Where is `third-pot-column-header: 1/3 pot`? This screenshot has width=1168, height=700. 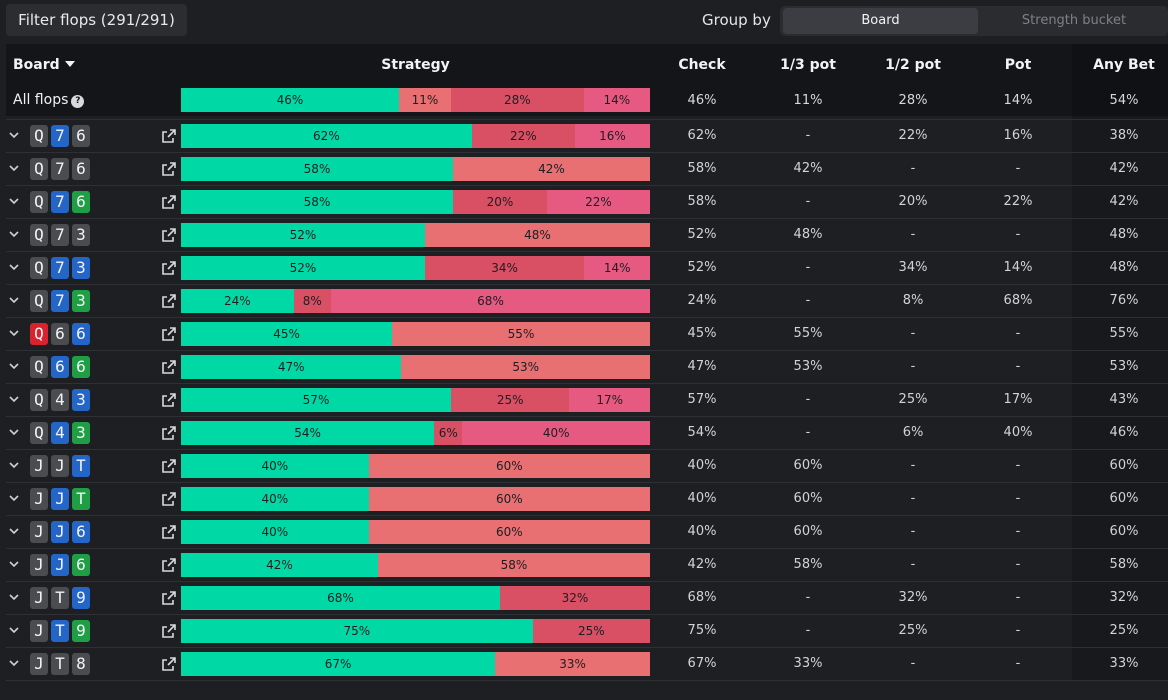
third-pot-column-header: 1/3 pot is located at coordinates (808, 65).